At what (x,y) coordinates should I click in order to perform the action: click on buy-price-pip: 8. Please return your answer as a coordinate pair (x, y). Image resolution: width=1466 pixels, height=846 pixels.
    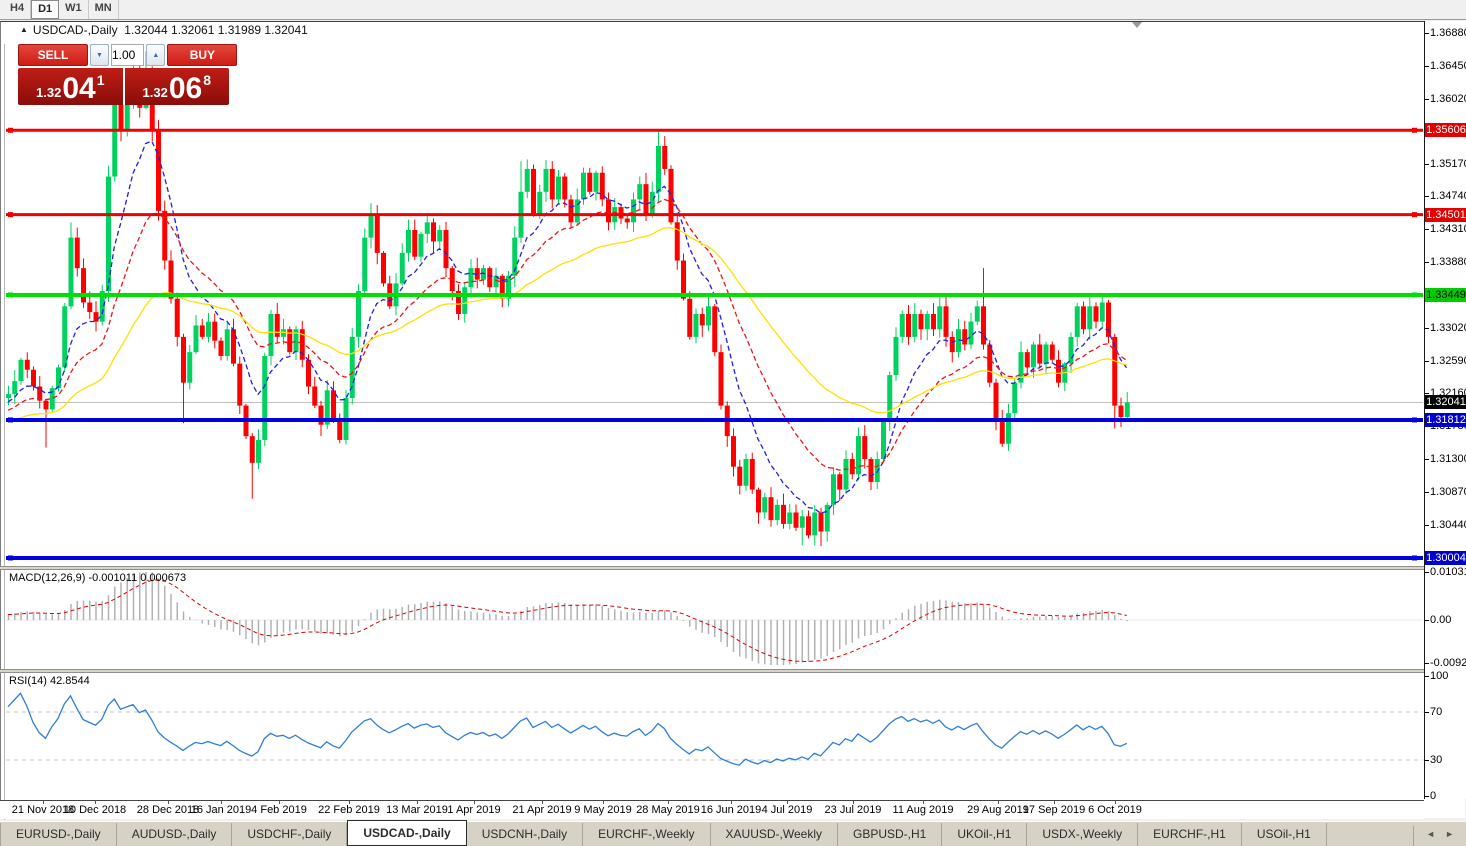
    Looking at the image, I should click on (207, 80).